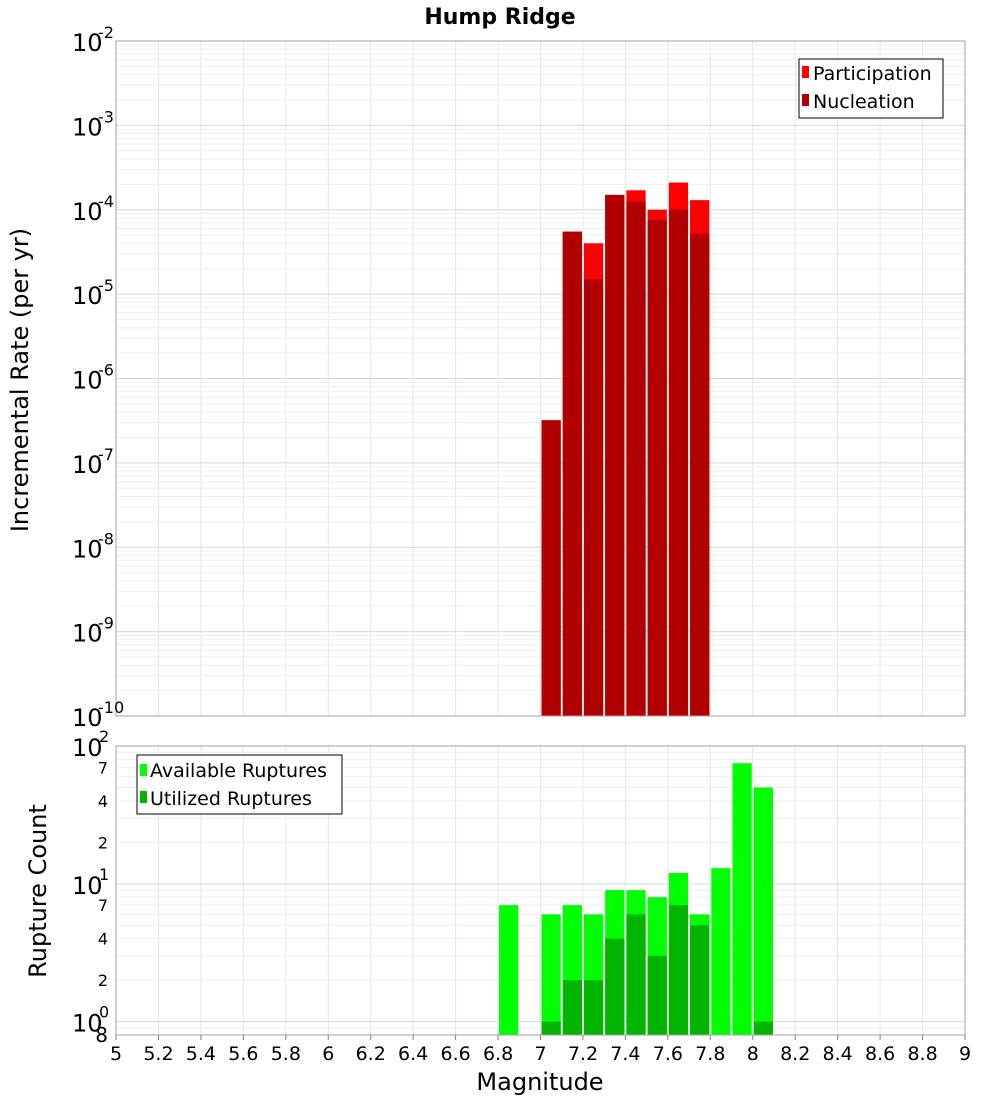 The height and width of the screenshot is (1100, 1000). What do you see at coordinates (872, 74) in the screenshot?
I see `participation-legend-label: Participation` at bounding box center [872, 74].